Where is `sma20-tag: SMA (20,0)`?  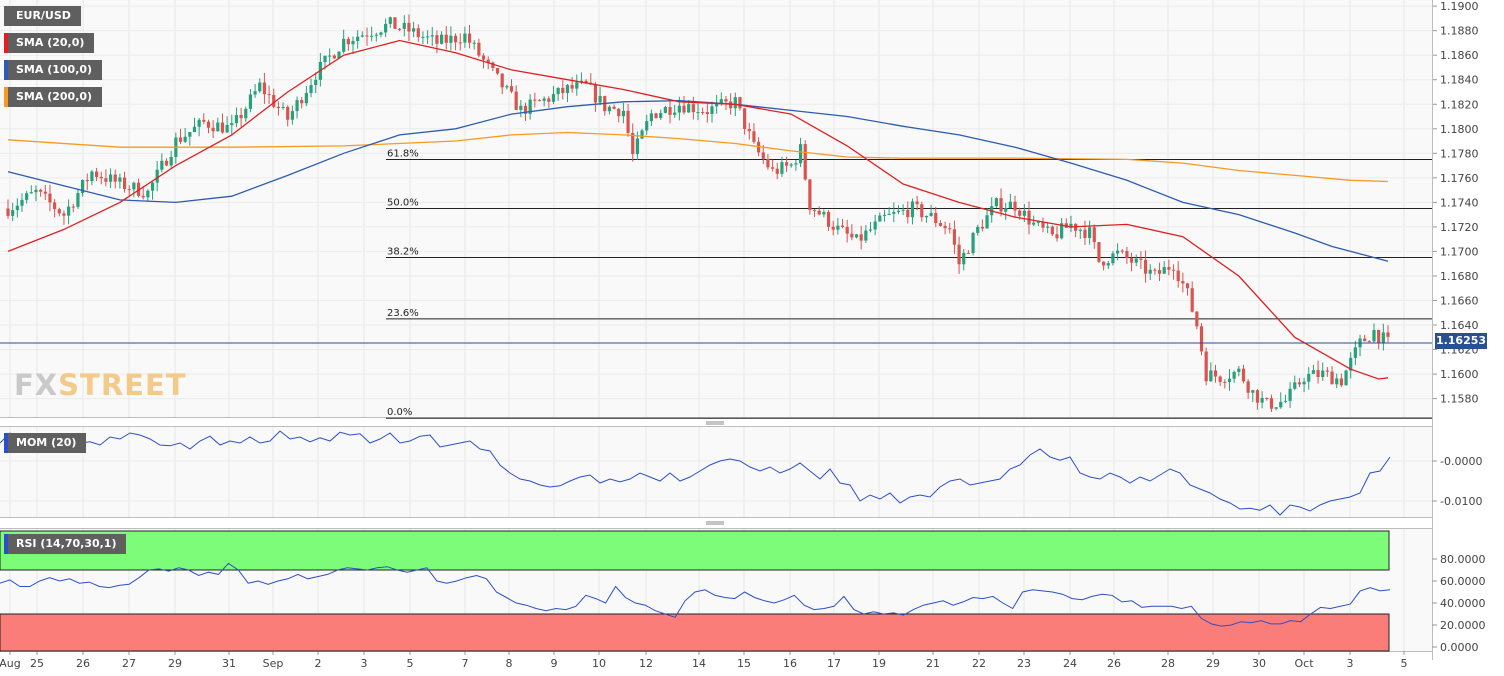 sma20-tag: SMA (20,0) is located at coordinates (49, 43).